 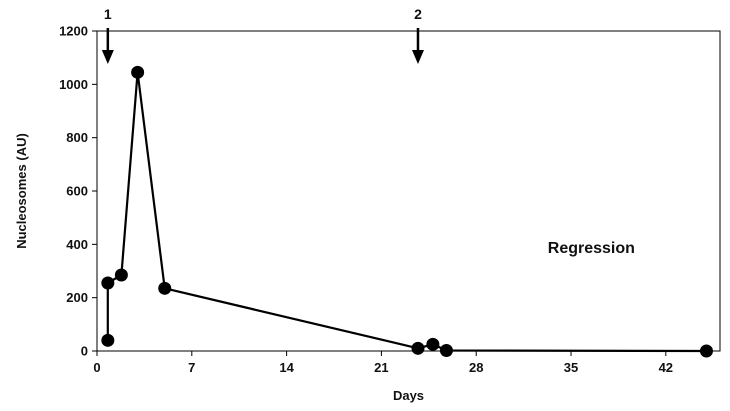 What do you see at coordinates (408, 395) in the screenshot?
I see `x-axis-title: Days` at bounding box center [408, 395].